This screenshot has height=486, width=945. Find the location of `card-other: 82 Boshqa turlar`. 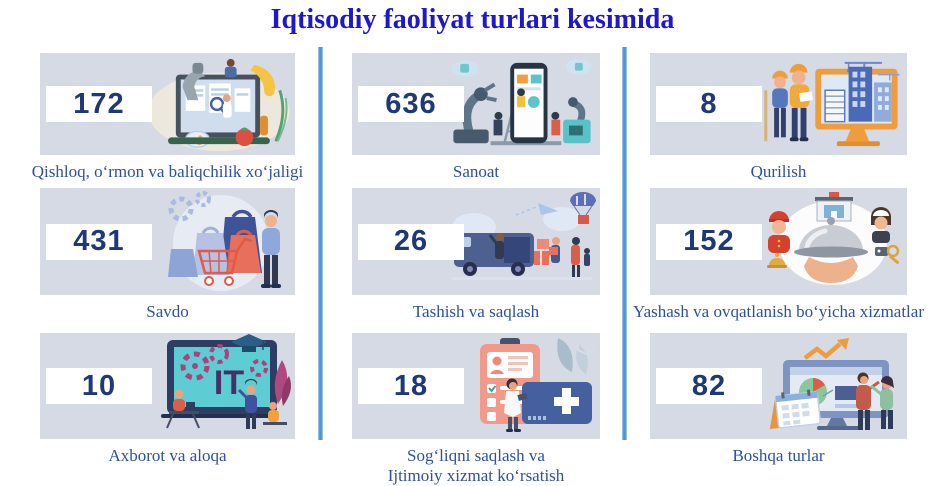

card-other: 82 Boshqa turlar is located at coordinates (778, 399).